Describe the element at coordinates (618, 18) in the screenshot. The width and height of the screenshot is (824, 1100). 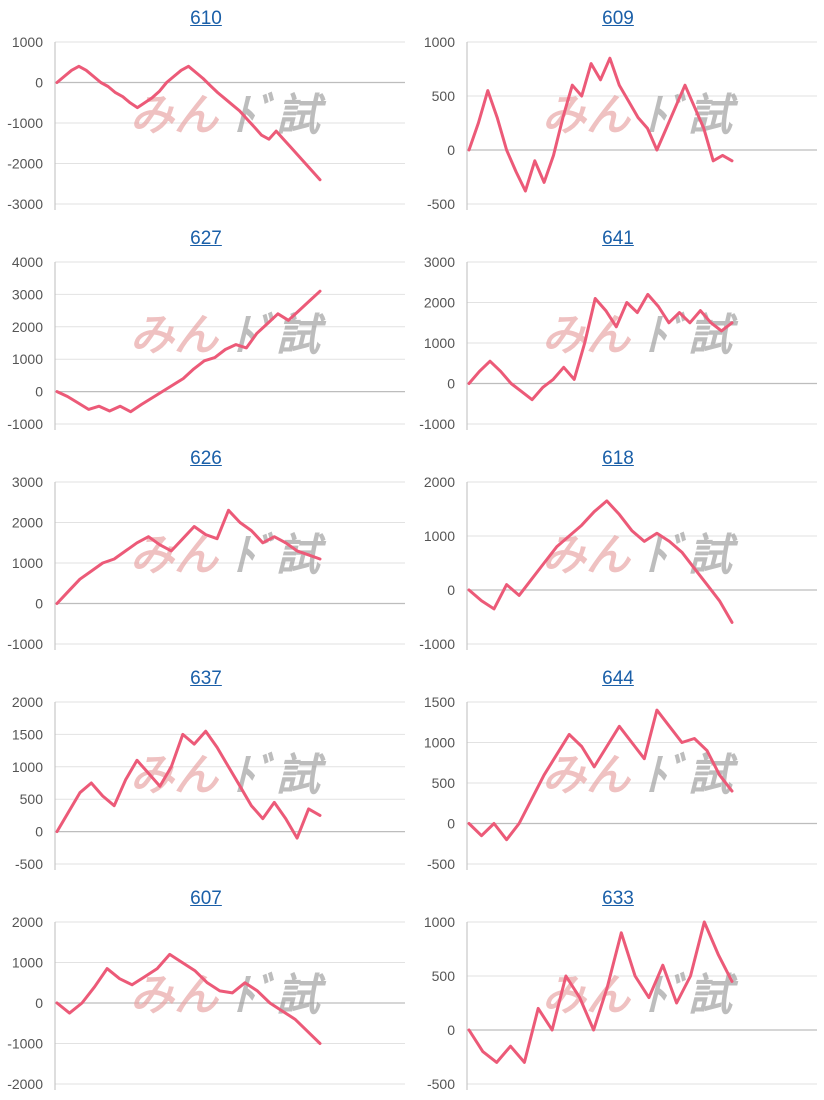
I see `chart-title-link: 609` at that location.